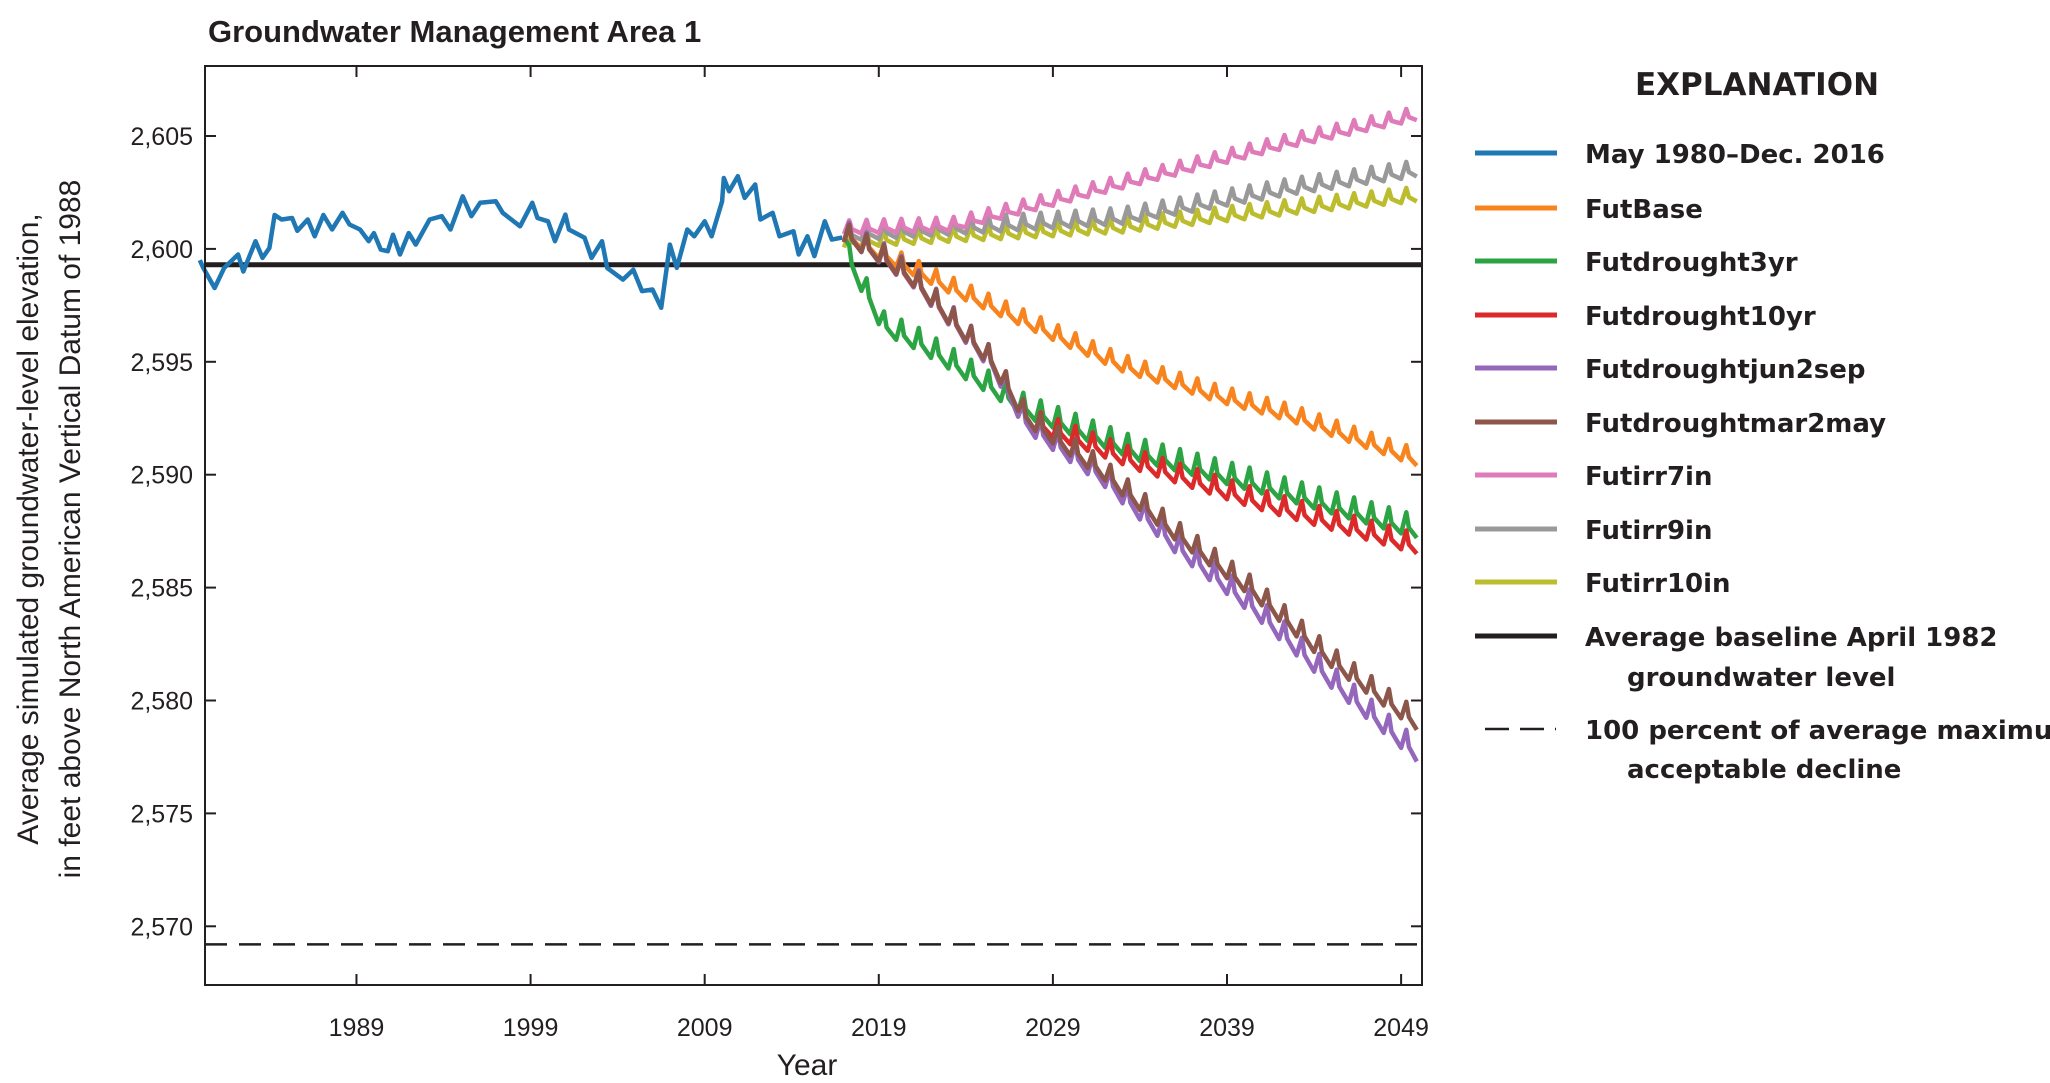  Describe the element at coordinates (705, 1028) in the screenshot. I see `x-tick-label: 2009` at that location.